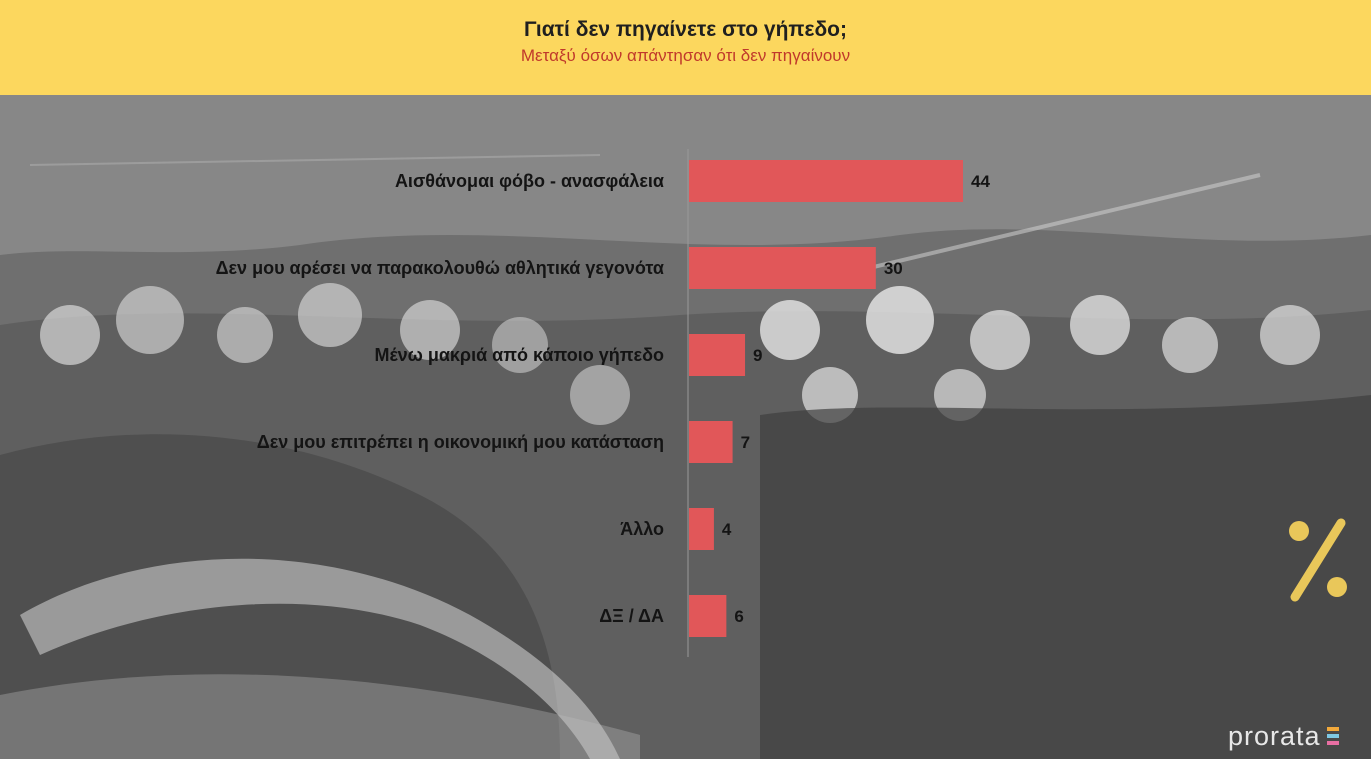 The width and height of the screenshot is (1371, 759). Describe the element at coordinates (685, 55) in the screenshot. I see `chart-subtitle: Μεταξύ όσων απάντησαν ότι δεν πηγαίνουν` at that location.